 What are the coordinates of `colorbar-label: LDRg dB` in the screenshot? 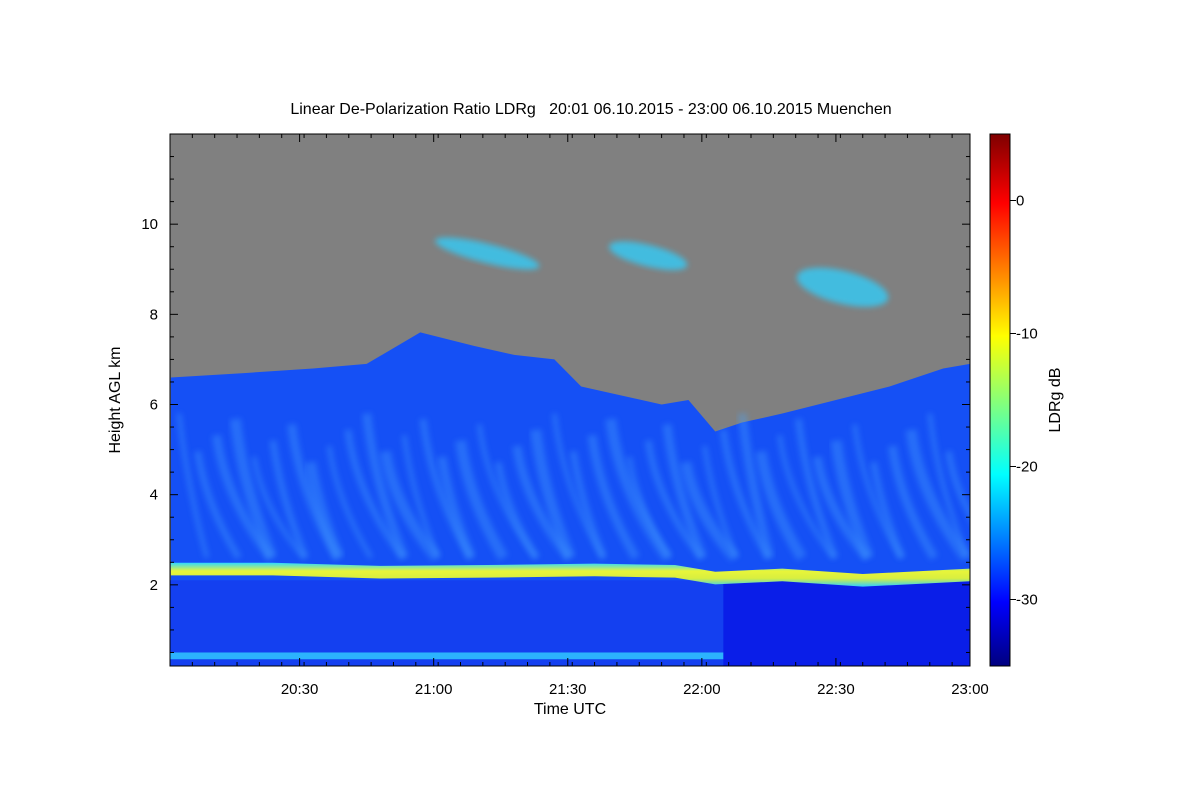 It's located at (1055, 400).